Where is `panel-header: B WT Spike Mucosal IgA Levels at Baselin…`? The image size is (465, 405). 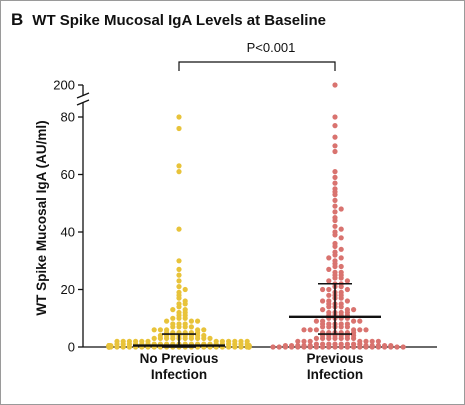 panel-header: B WT Spike Mucosal IgA Levels at Baselin… is located at coordinates (168, 20).